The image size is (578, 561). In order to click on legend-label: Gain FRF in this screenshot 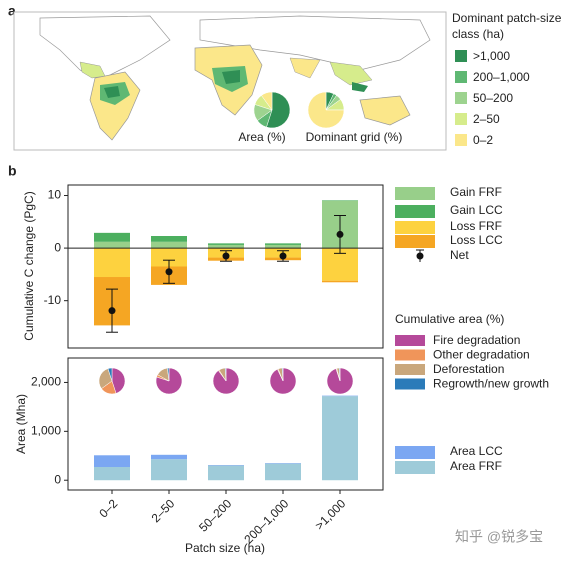, I will do `click(476, 192)`.